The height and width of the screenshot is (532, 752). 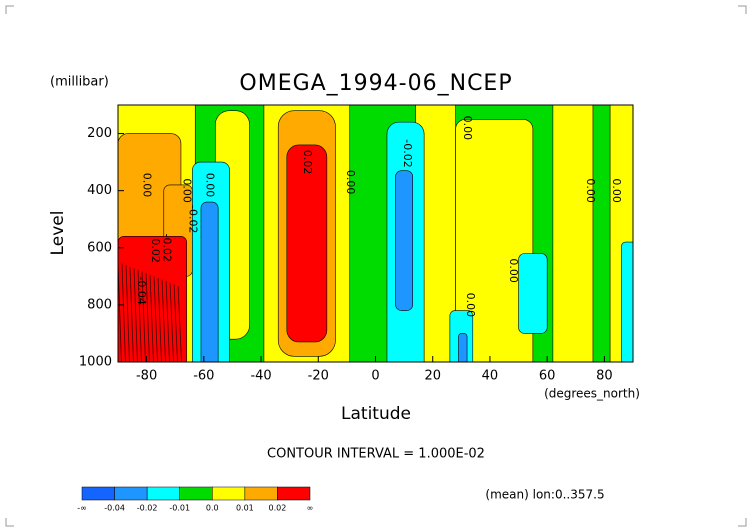 I want to click on y-tick-label: 200, so click(x=99, y=133).